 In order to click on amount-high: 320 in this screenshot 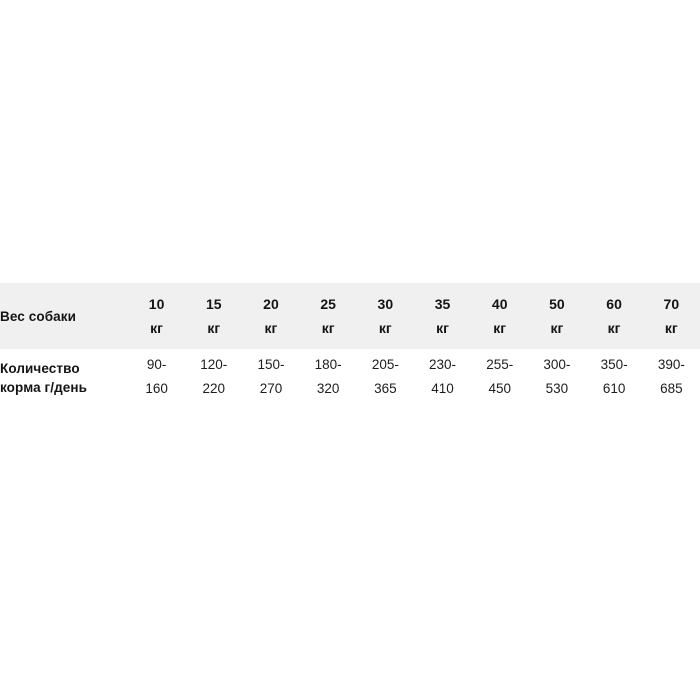, I will do `click(328, 388)`.